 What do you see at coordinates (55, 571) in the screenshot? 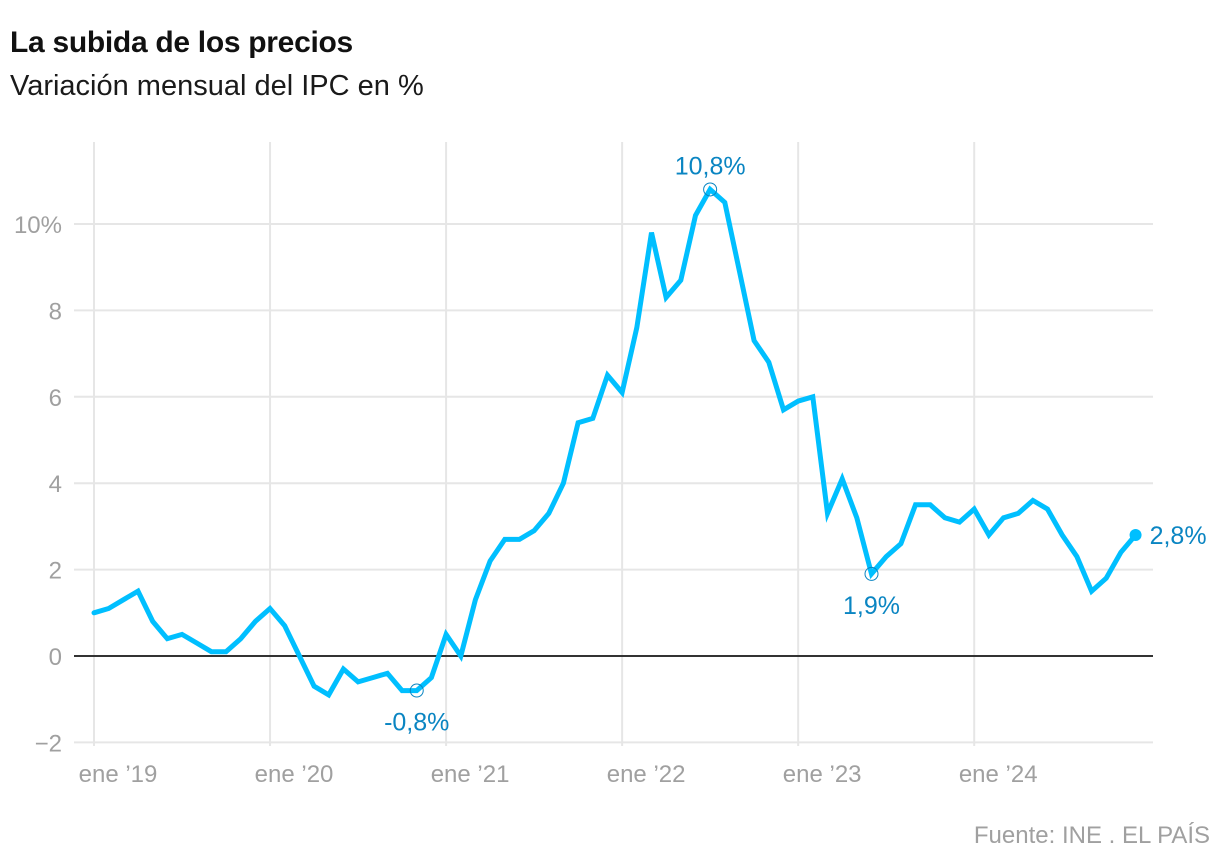
I see `y-tick-label: 2` at bounding box center [55, 571].